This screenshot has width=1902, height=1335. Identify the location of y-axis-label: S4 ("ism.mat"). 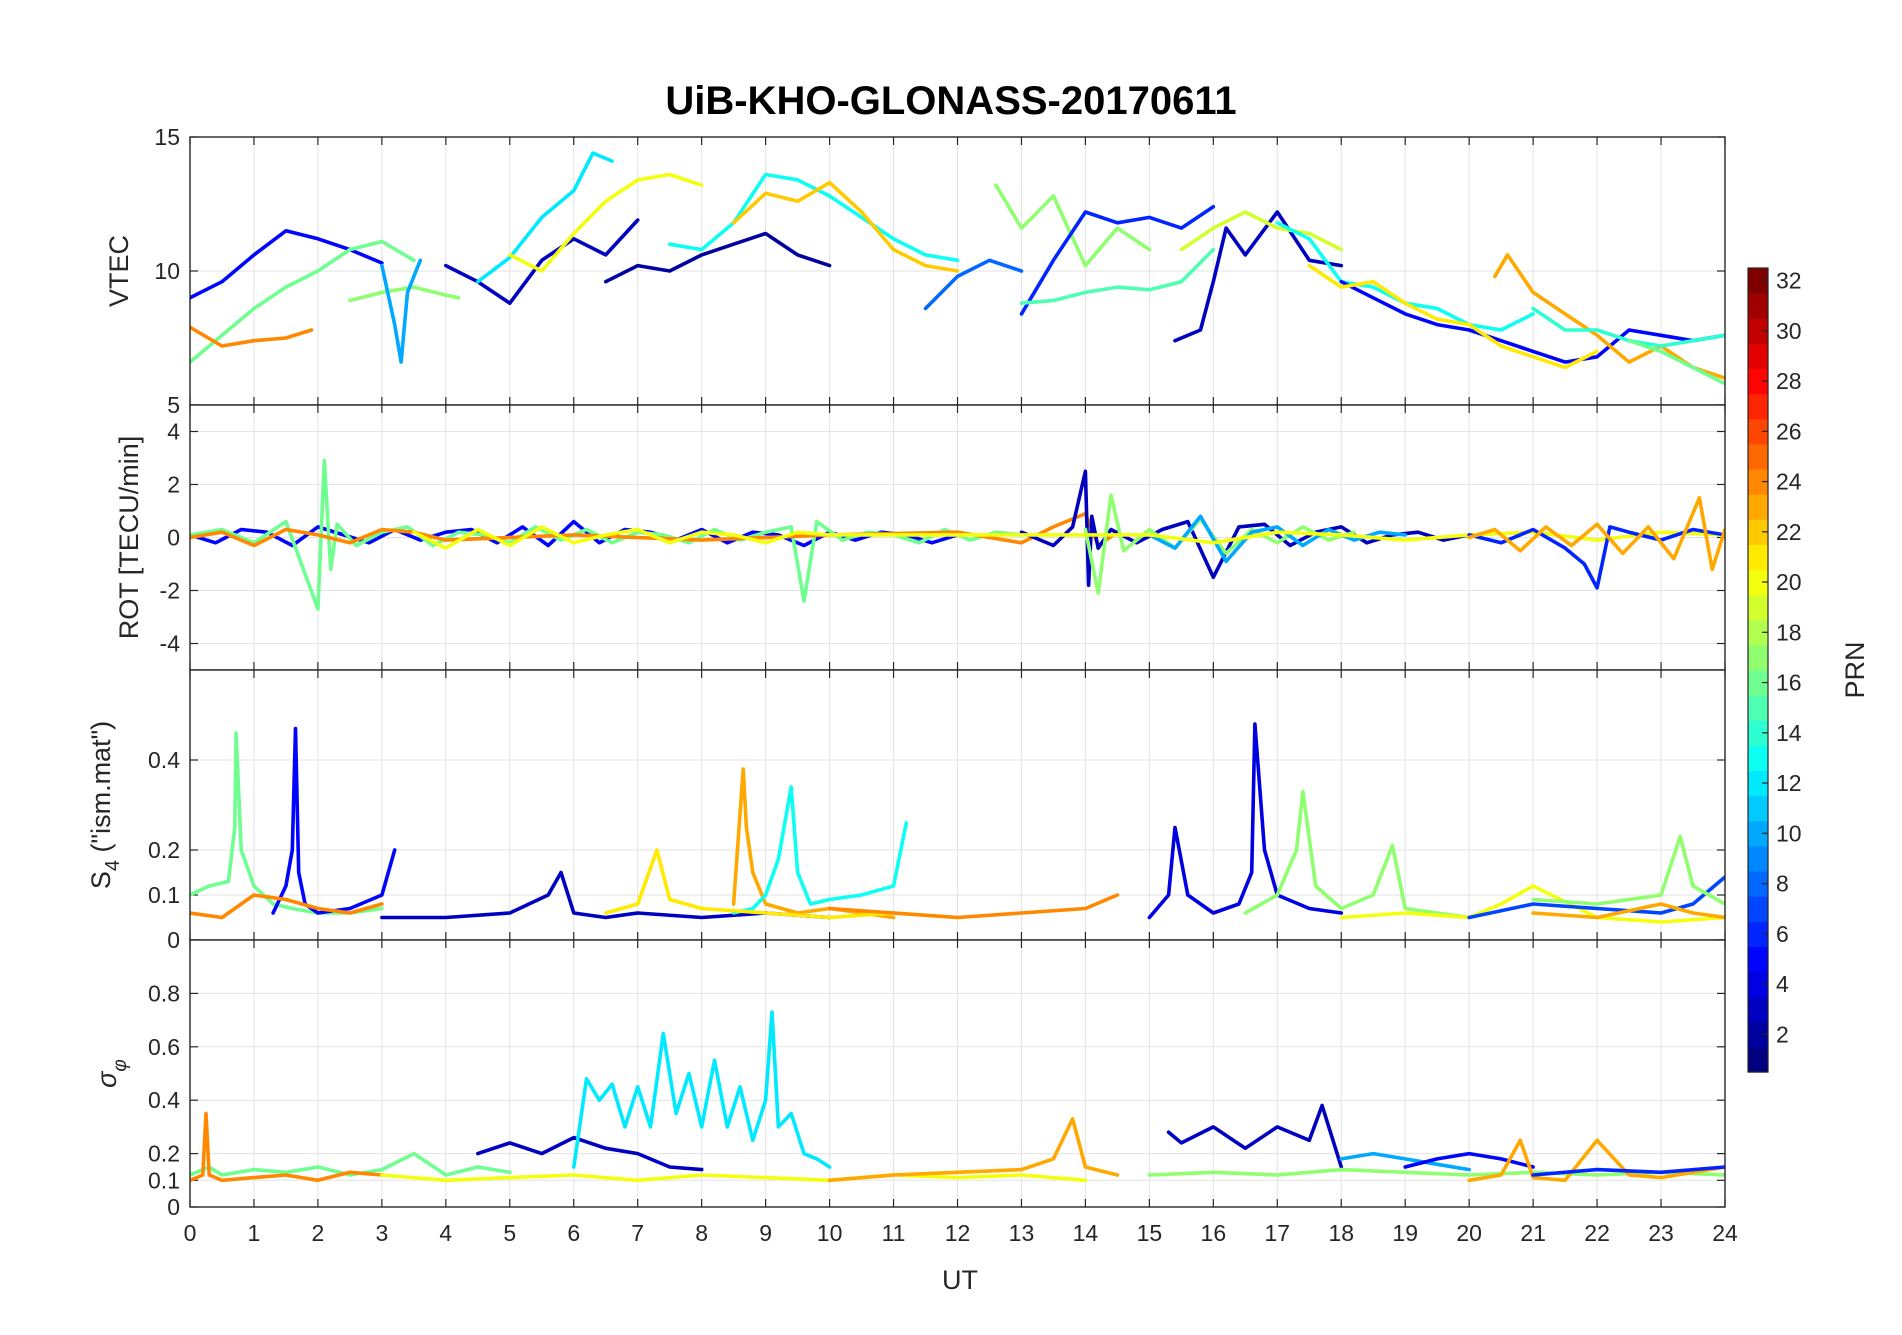
(105, 805).